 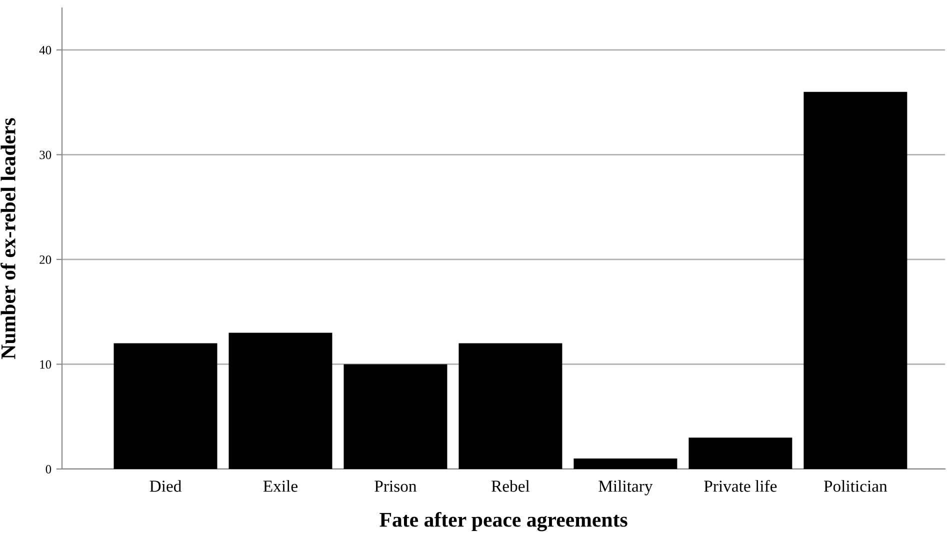 What do you see at coordinates (395, 486) in the screenshot?
I see `x-tick-label: Prison` at bounding box center [395, 486].